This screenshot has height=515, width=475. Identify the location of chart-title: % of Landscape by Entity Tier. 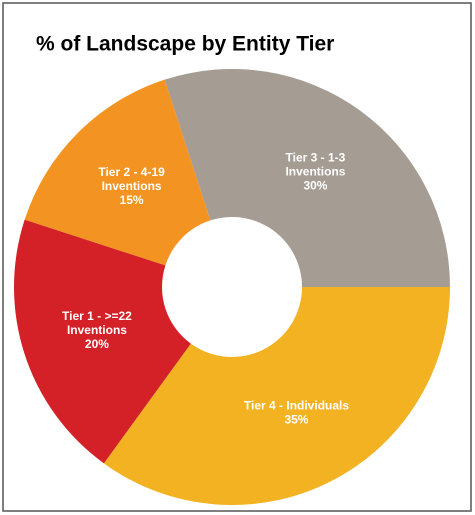
(185, 44).